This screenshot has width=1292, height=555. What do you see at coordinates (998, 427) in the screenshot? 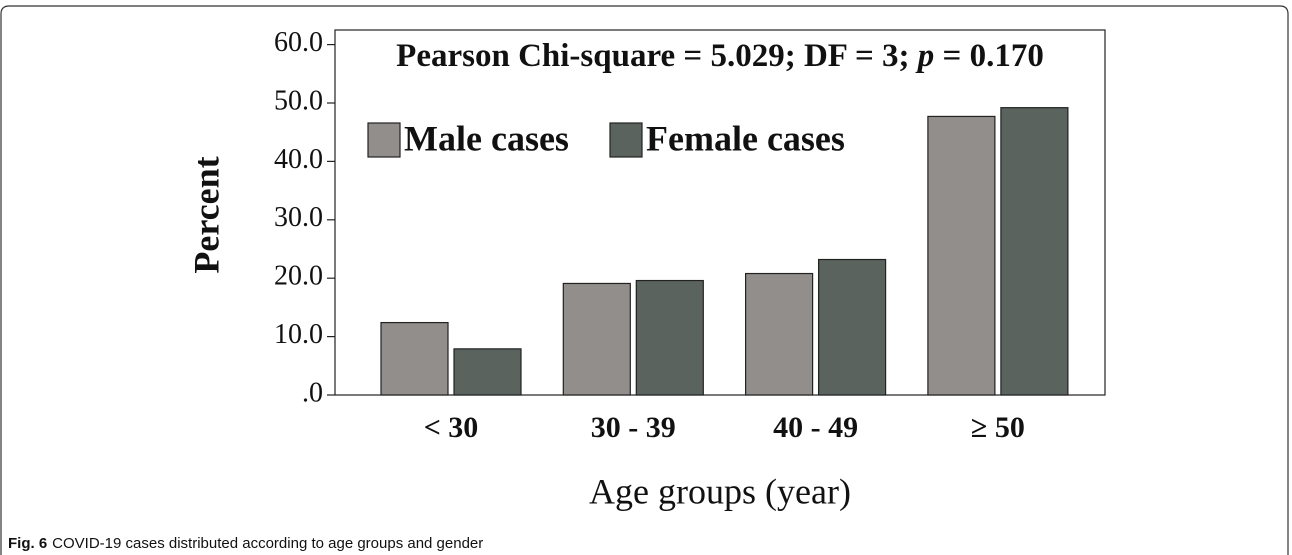
I see `x-tick-label: ≥ 50` at bounding box center [998, 427].